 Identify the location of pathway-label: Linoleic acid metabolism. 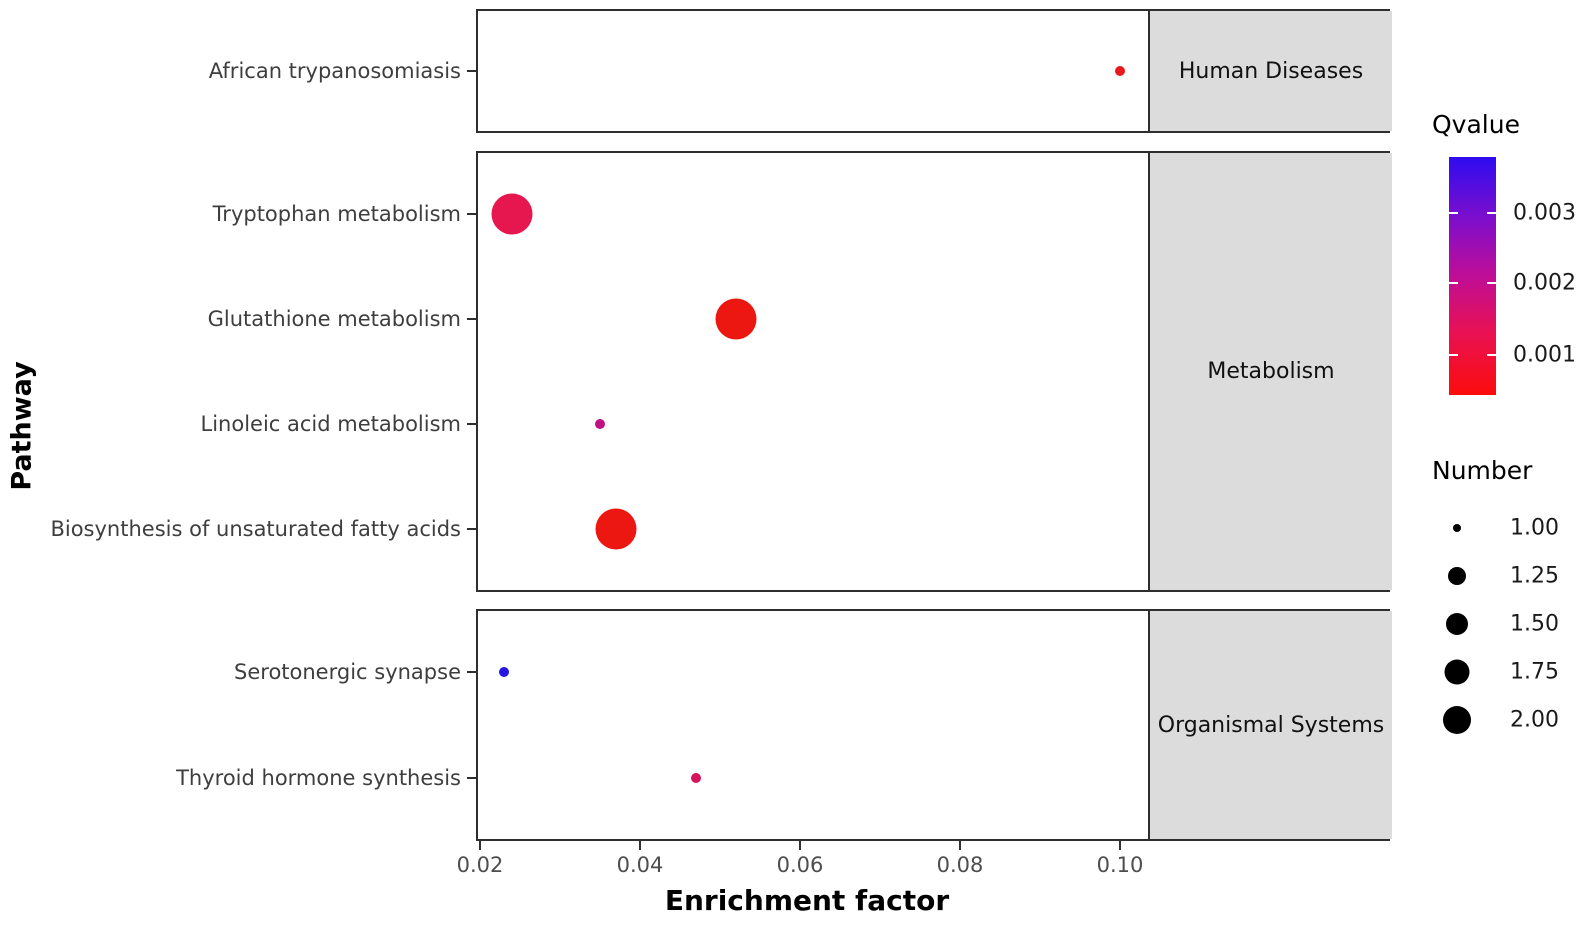
(330, 424).